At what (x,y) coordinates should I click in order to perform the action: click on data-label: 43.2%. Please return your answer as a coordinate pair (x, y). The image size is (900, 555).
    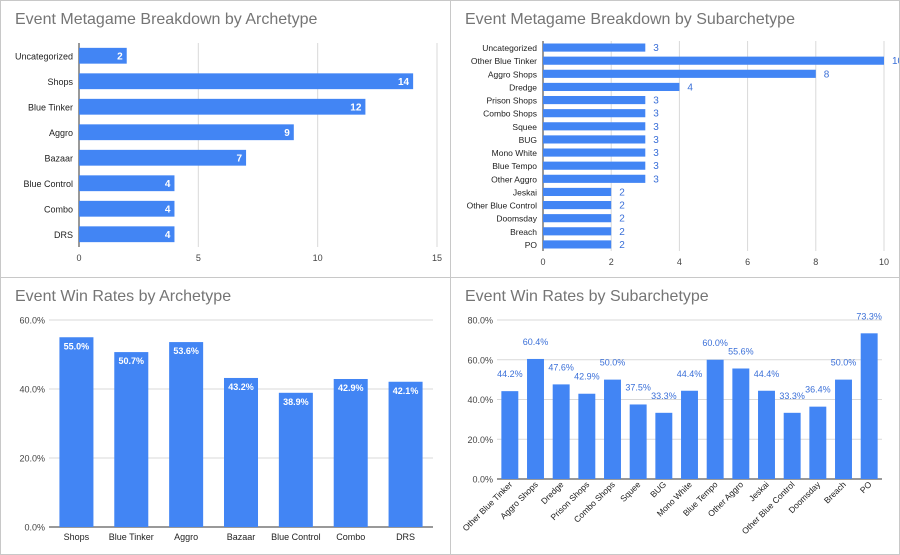
    Looking at the image, I should click on (241, 387).